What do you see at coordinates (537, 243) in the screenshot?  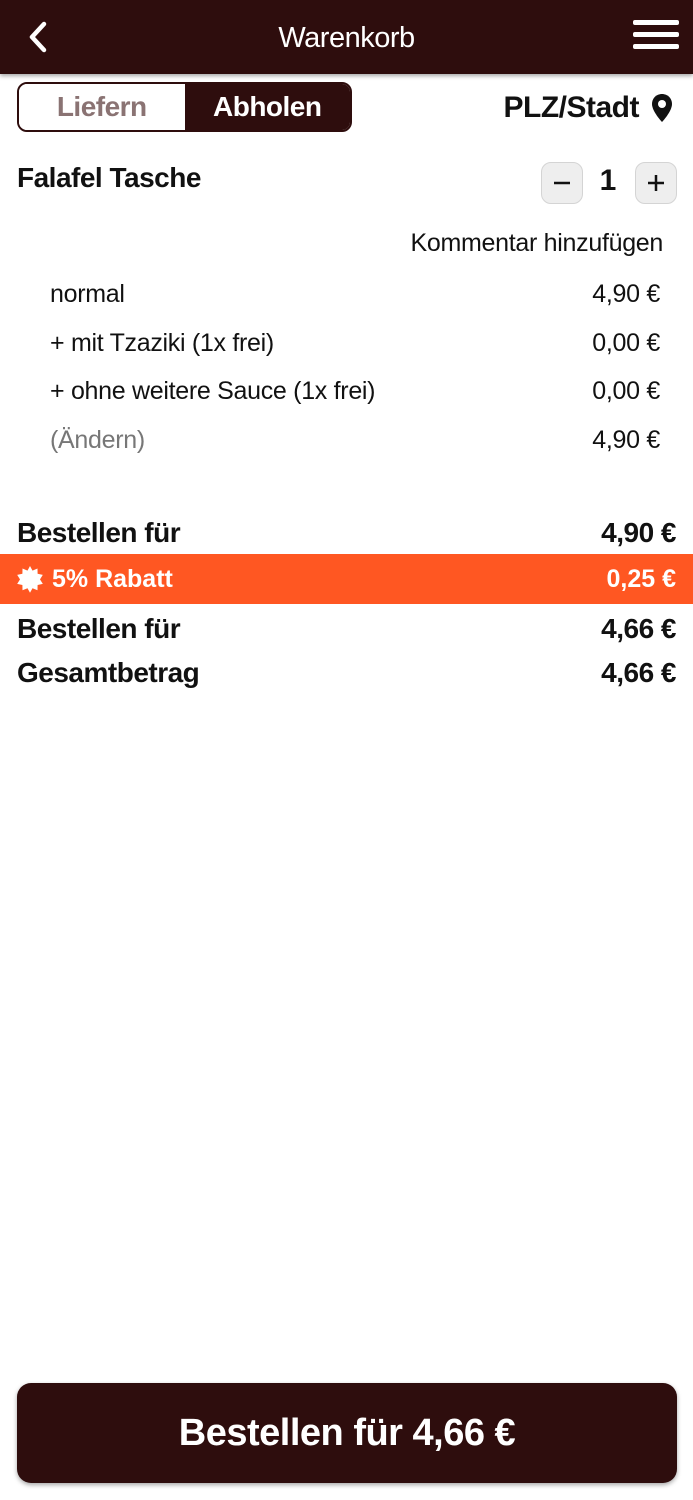 I see `add-comment-link: Kommentar hinzufügen` at bounding box center [537, 243].